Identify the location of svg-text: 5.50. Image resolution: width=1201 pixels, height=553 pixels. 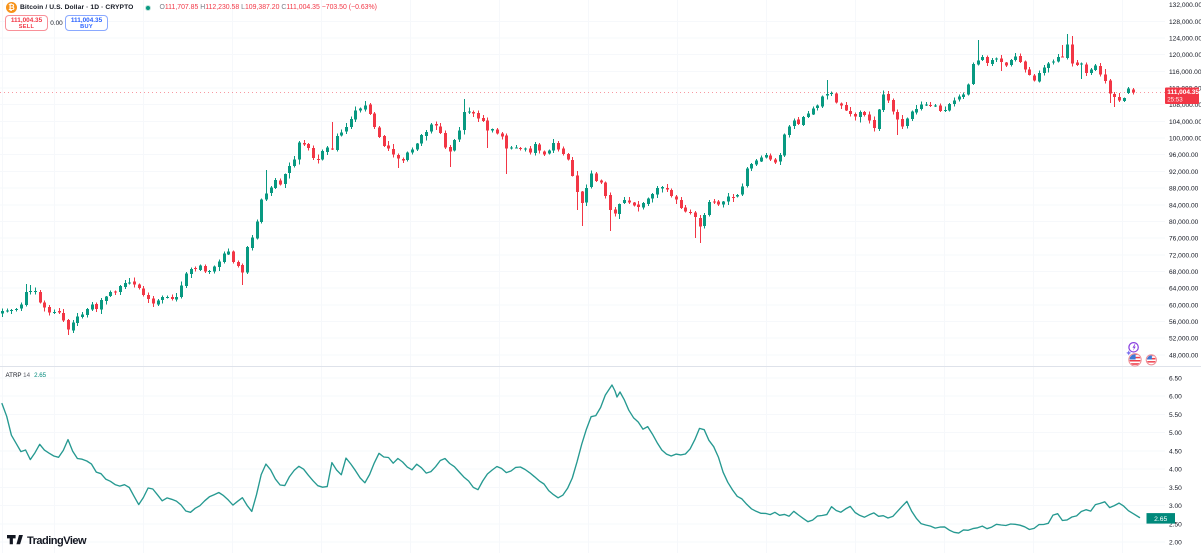
(1175, 415).